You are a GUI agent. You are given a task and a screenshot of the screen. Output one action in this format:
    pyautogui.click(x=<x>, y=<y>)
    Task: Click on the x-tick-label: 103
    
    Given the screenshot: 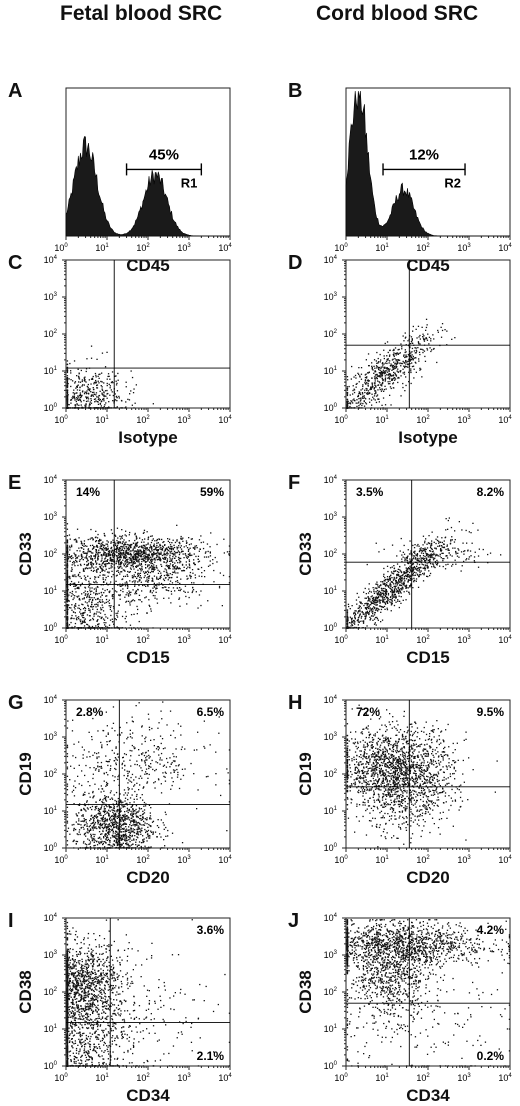 What is the action you would take?
    pyautogui.click(x=184, y=420)
    